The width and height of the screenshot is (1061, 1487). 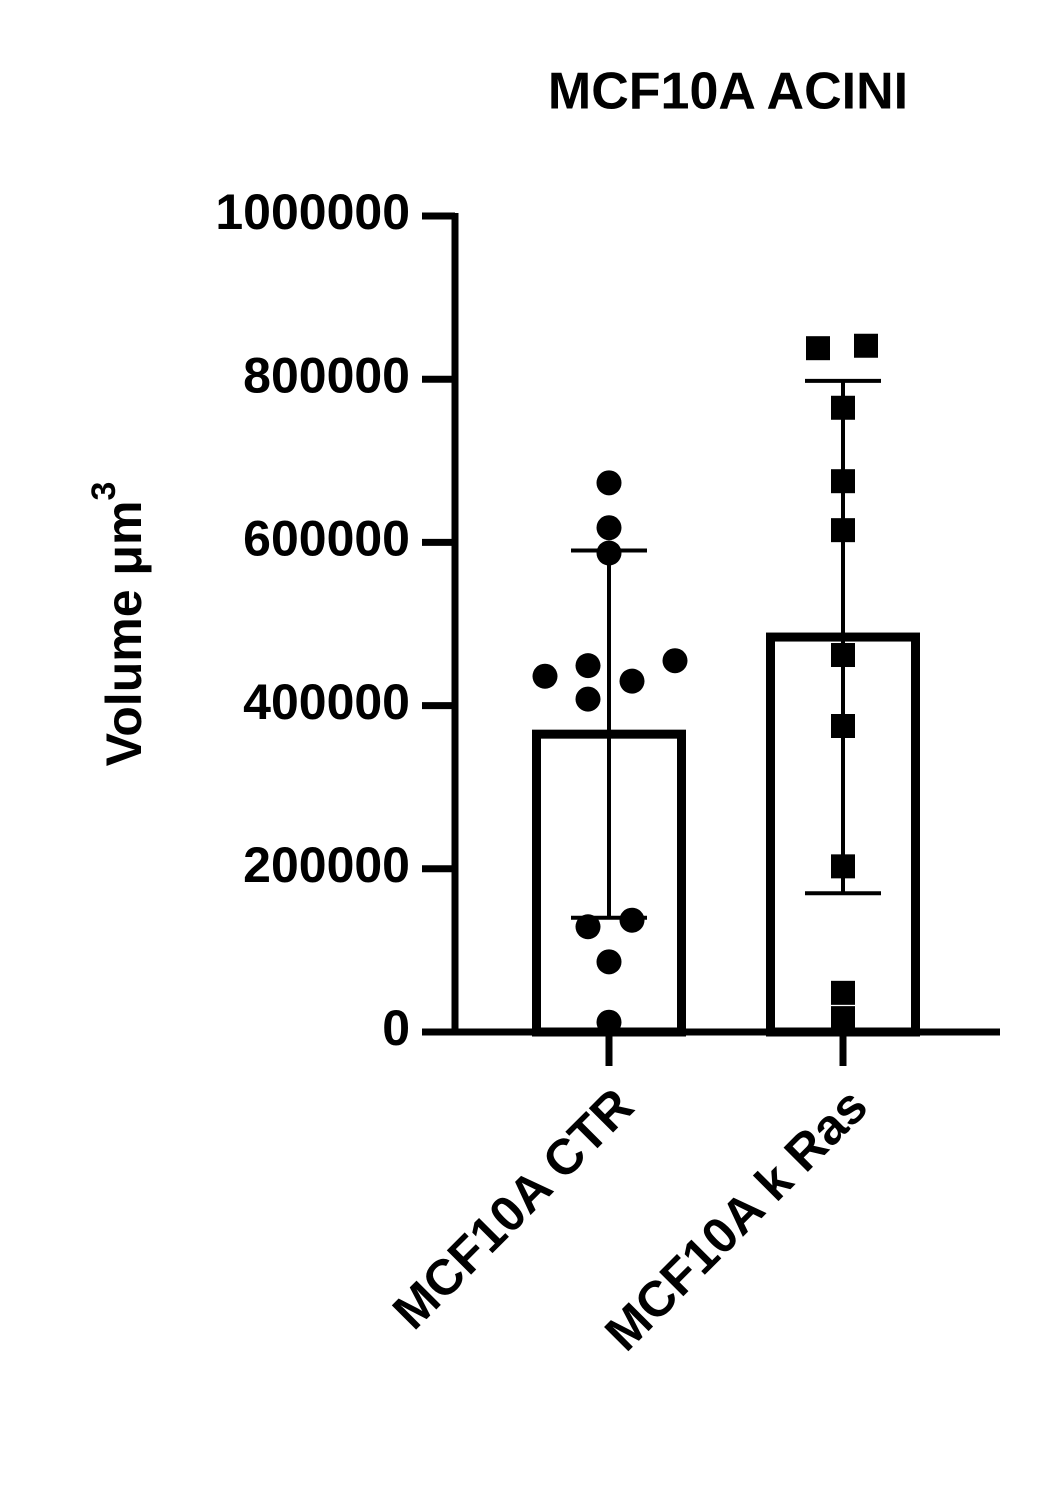 What do you see at coordinates (728, 92) in the screenshot?
I see `chart-title: MCF10A ACINI` at bounding box center [728, 92].